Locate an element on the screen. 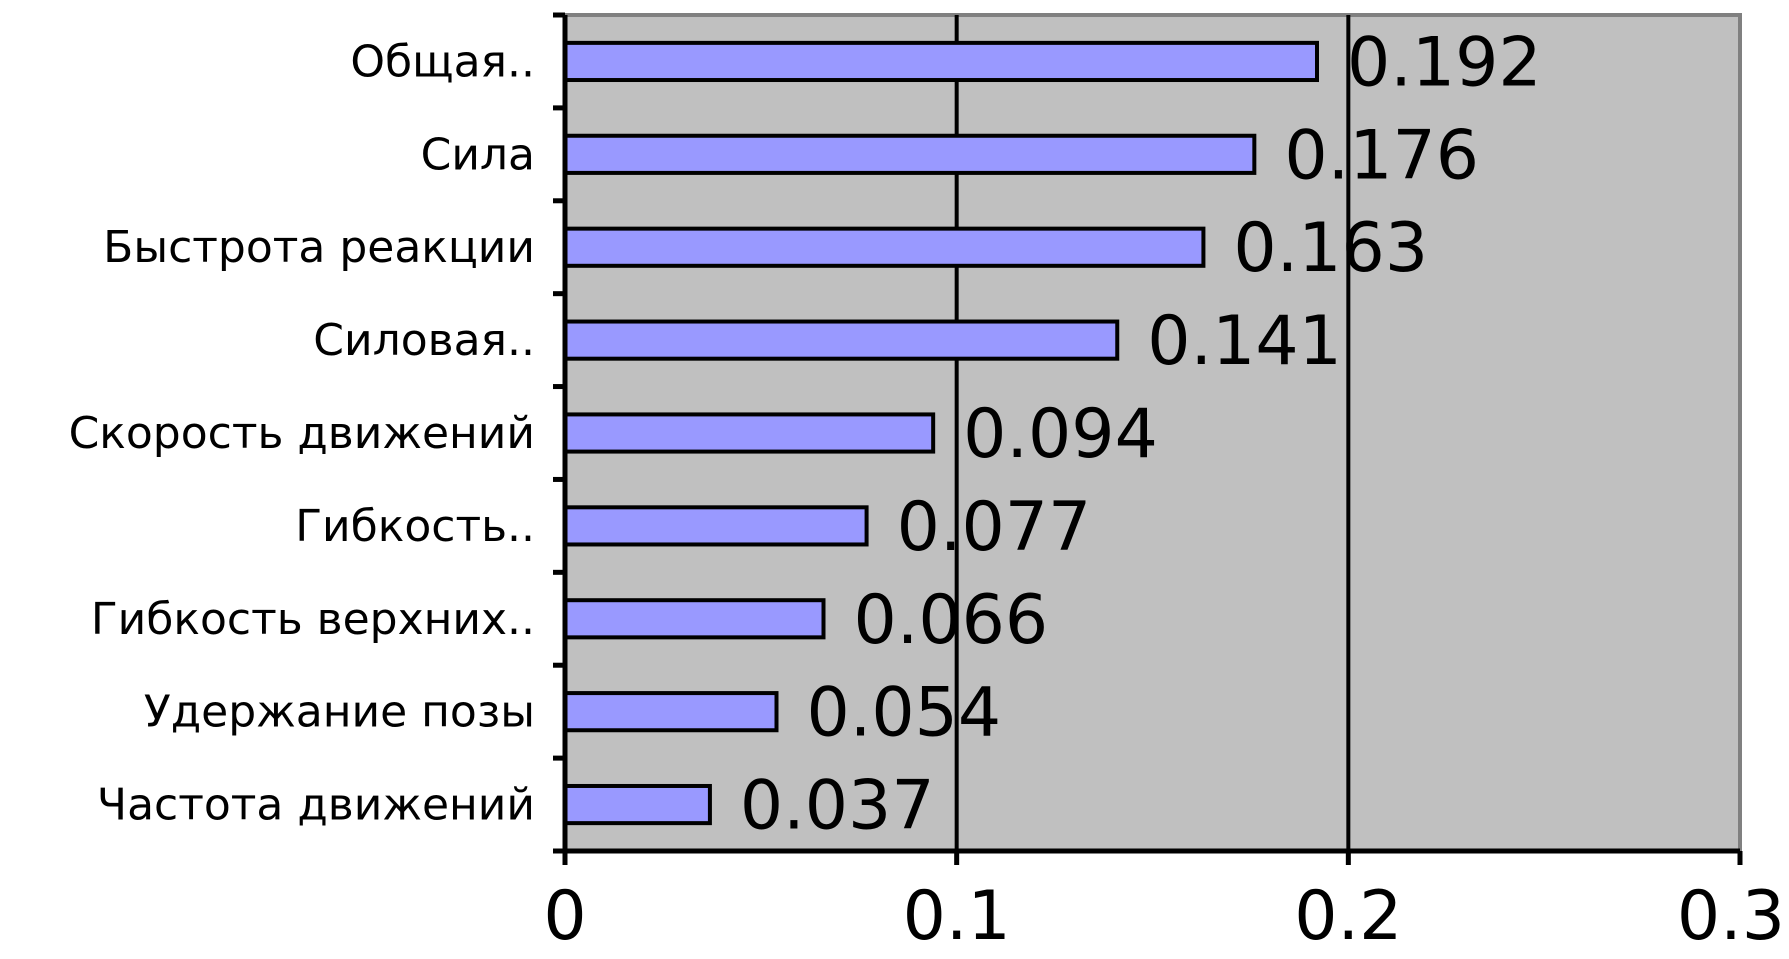  category-label: Скорость движений is located at coordinates (302, 433).